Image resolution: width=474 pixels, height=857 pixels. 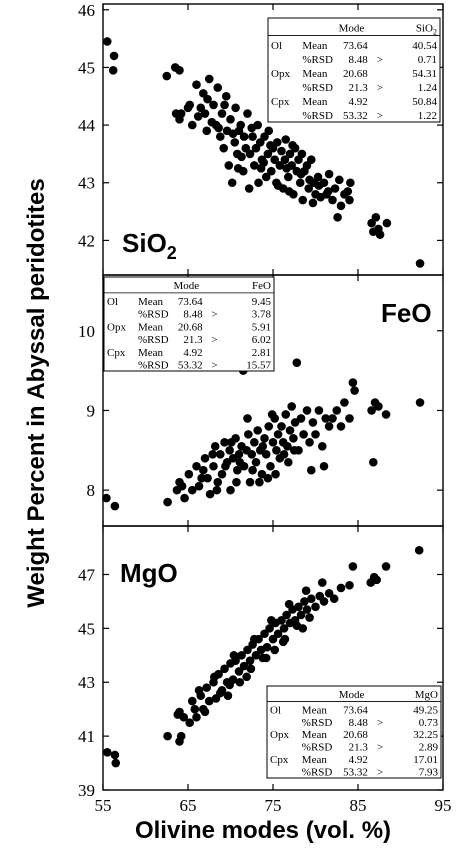 What do you see at coordinates (87, 125) in the screenshot?
I see `y-tick-label: 44` at bounding box center [87, 125].